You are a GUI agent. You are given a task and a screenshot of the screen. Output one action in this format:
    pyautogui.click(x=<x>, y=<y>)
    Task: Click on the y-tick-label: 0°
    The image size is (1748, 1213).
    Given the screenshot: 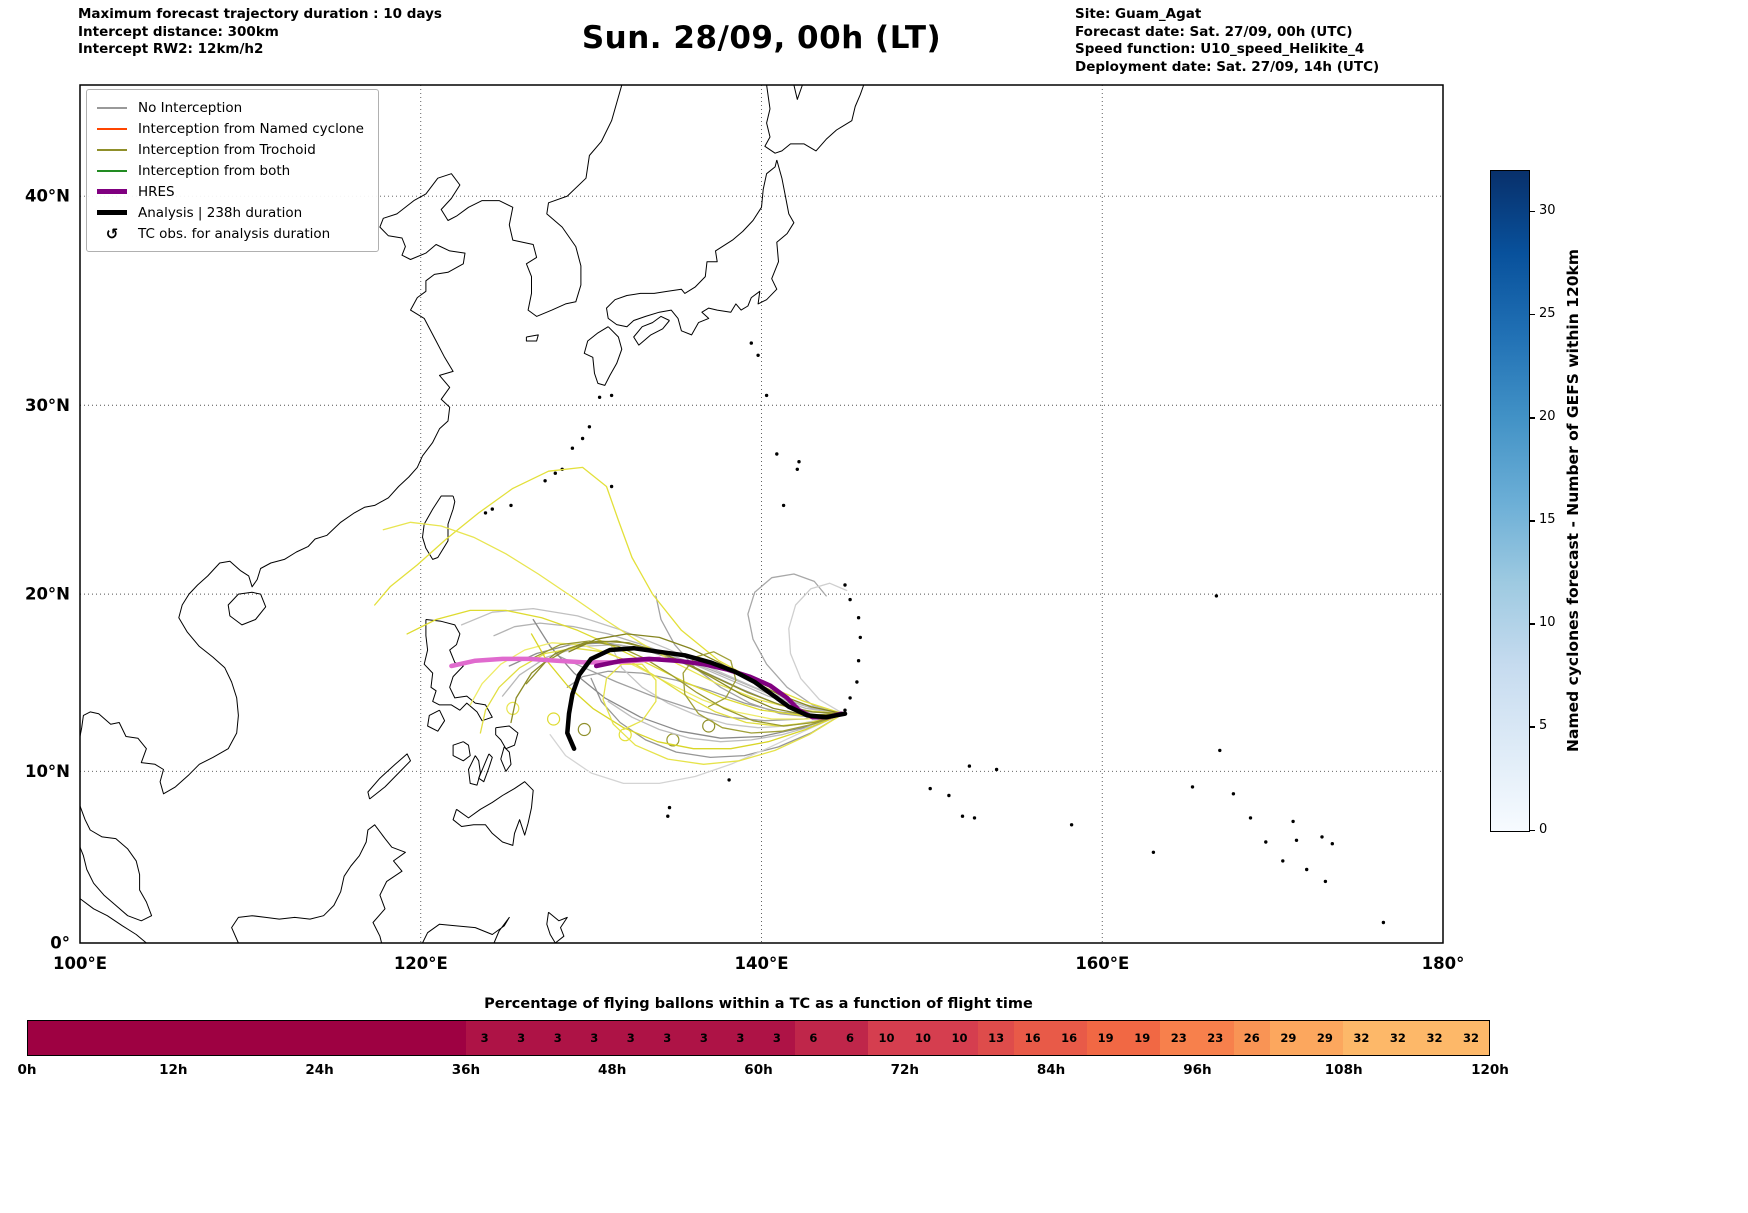 What is the action you would take?
    pyautogui.click(x=60, y=943)
    